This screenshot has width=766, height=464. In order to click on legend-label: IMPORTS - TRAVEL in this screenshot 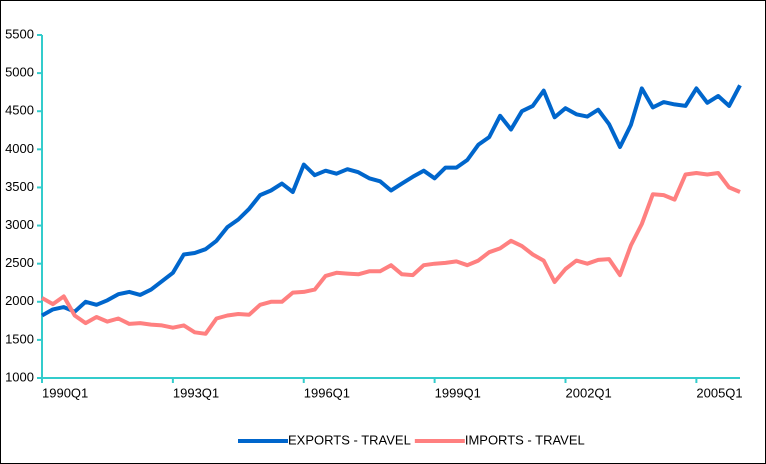, I will do `click(525, 439)`.